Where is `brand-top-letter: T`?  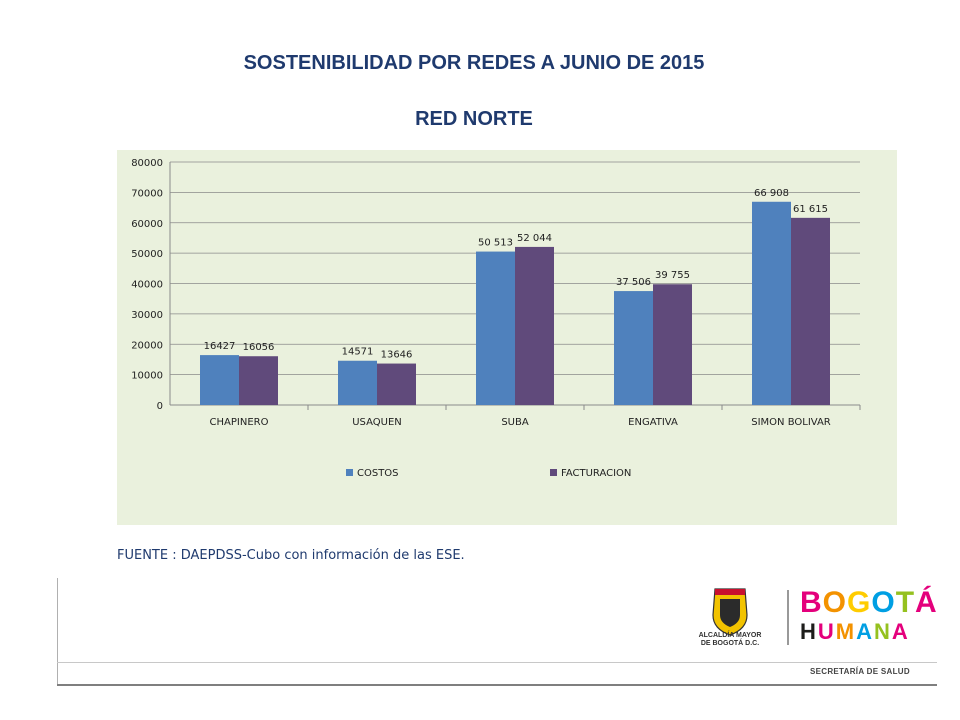
brand-top-letter: T is located at coordinates (905, 602).